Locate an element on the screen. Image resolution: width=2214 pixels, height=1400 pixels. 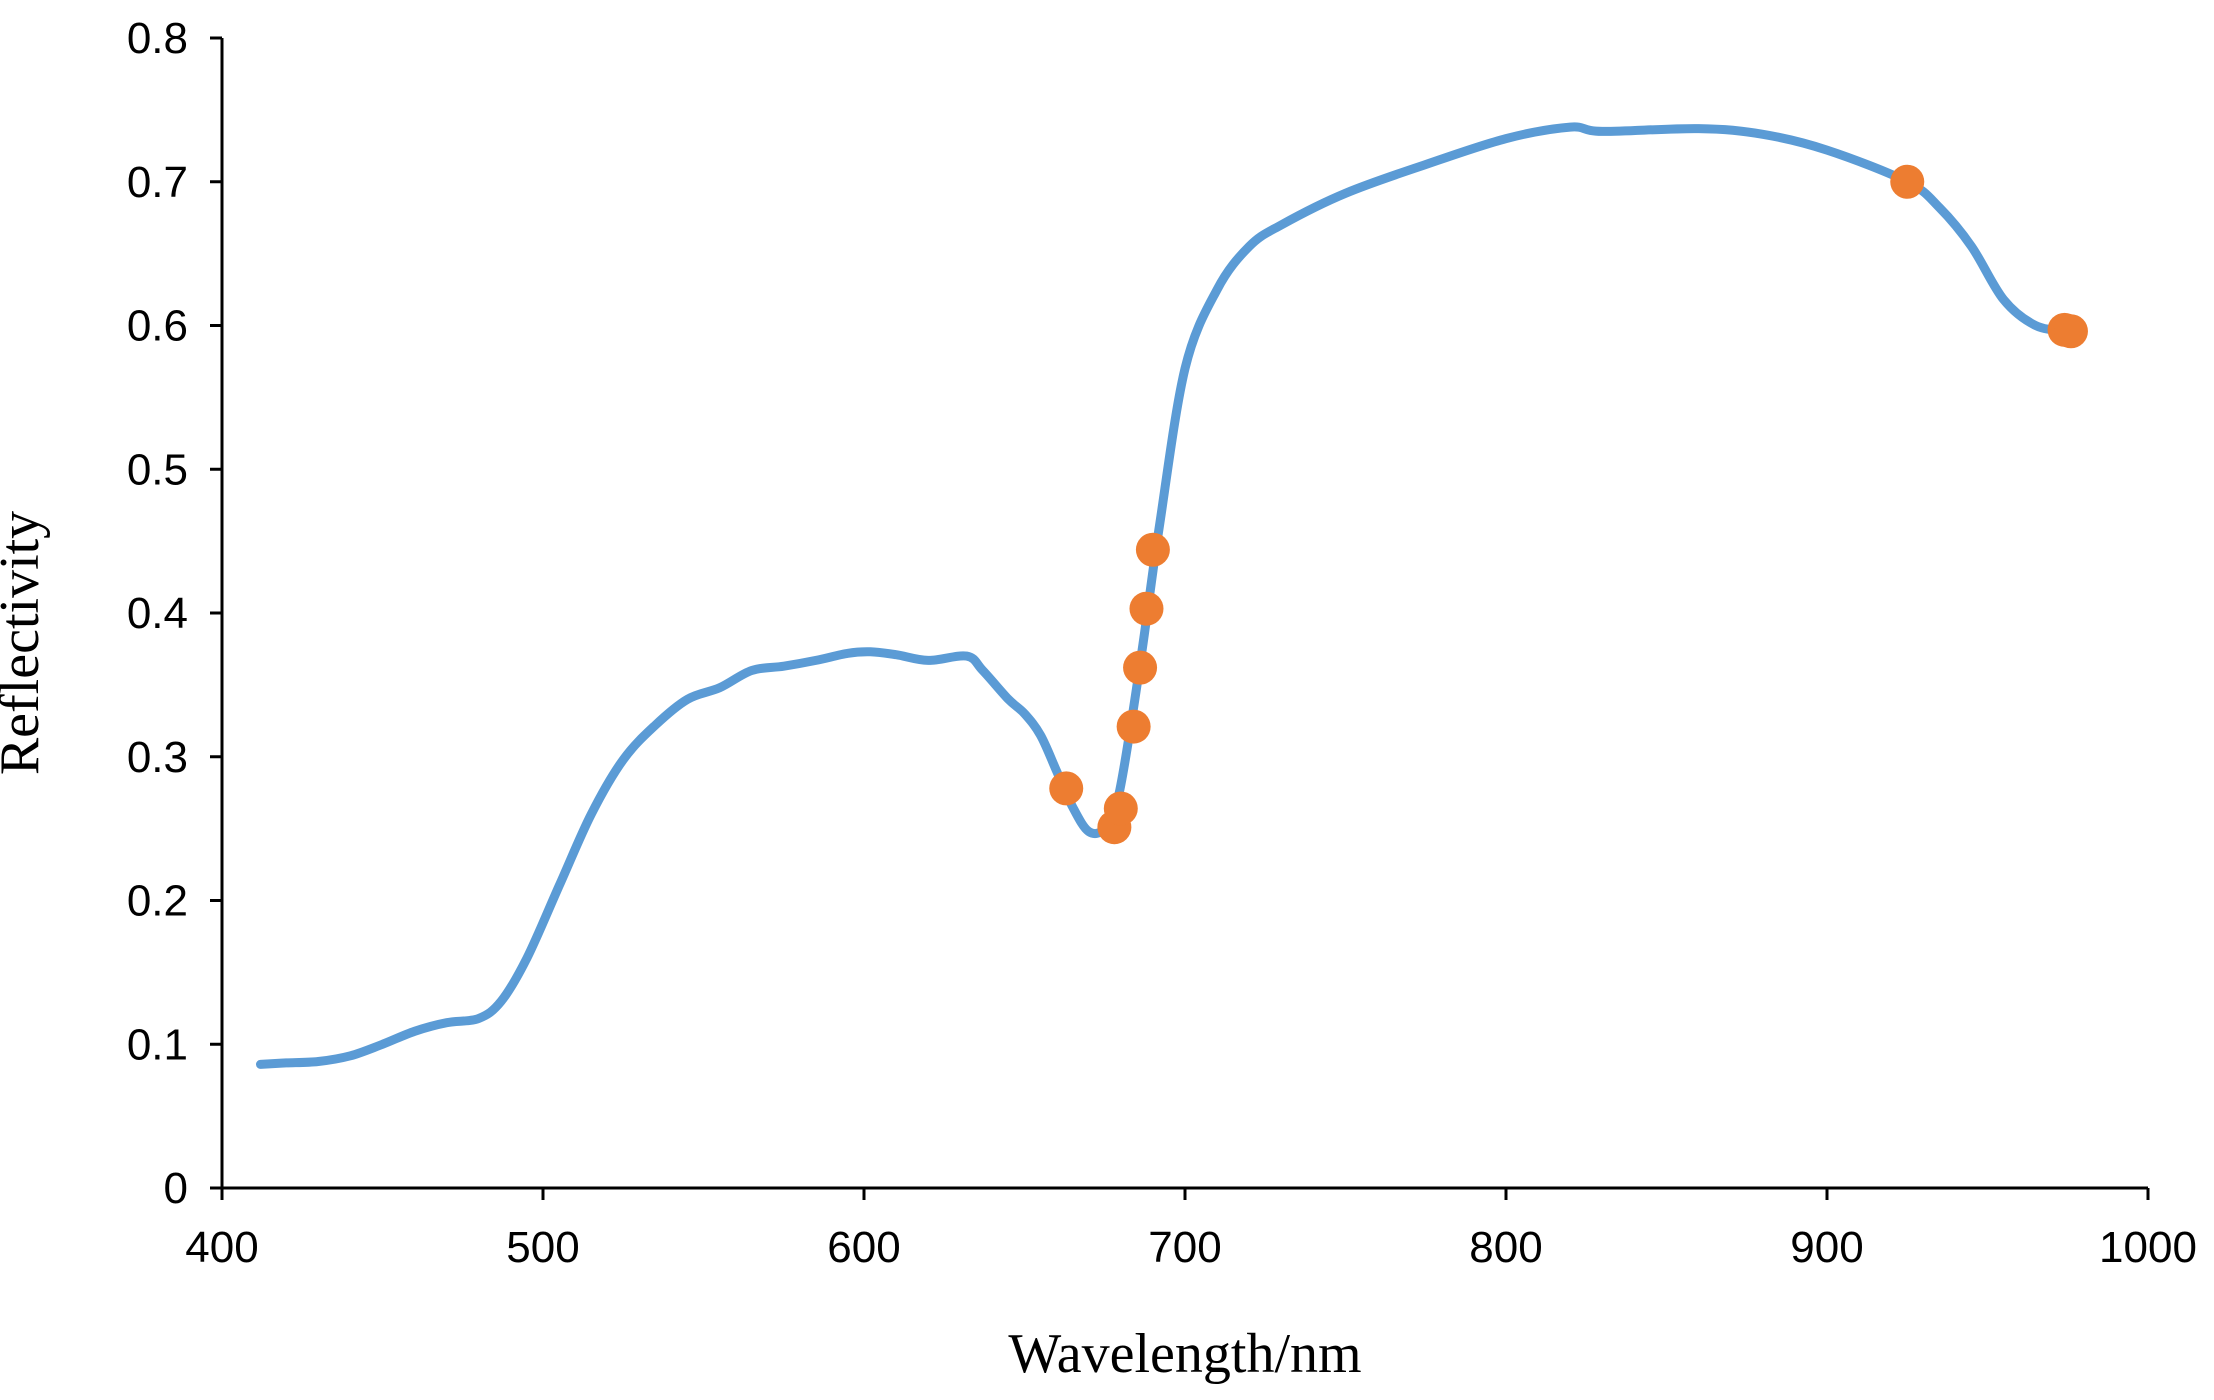
x-tick-label: 1000 is located at coordinates (2148, 1247).